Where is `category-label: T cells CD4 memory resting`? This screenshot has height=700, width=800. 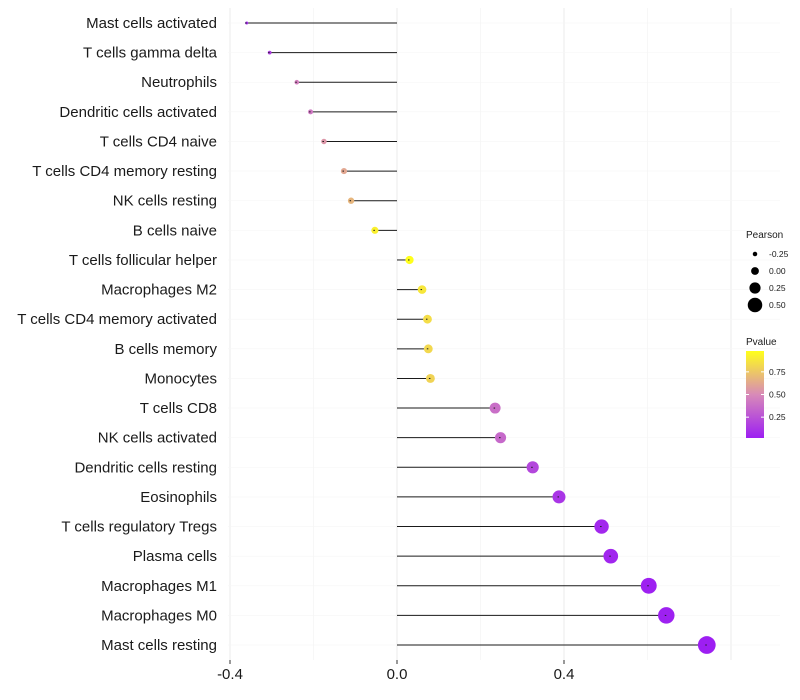
category-label: T cells CD4 memory resting is located at coordinates (124, 171).